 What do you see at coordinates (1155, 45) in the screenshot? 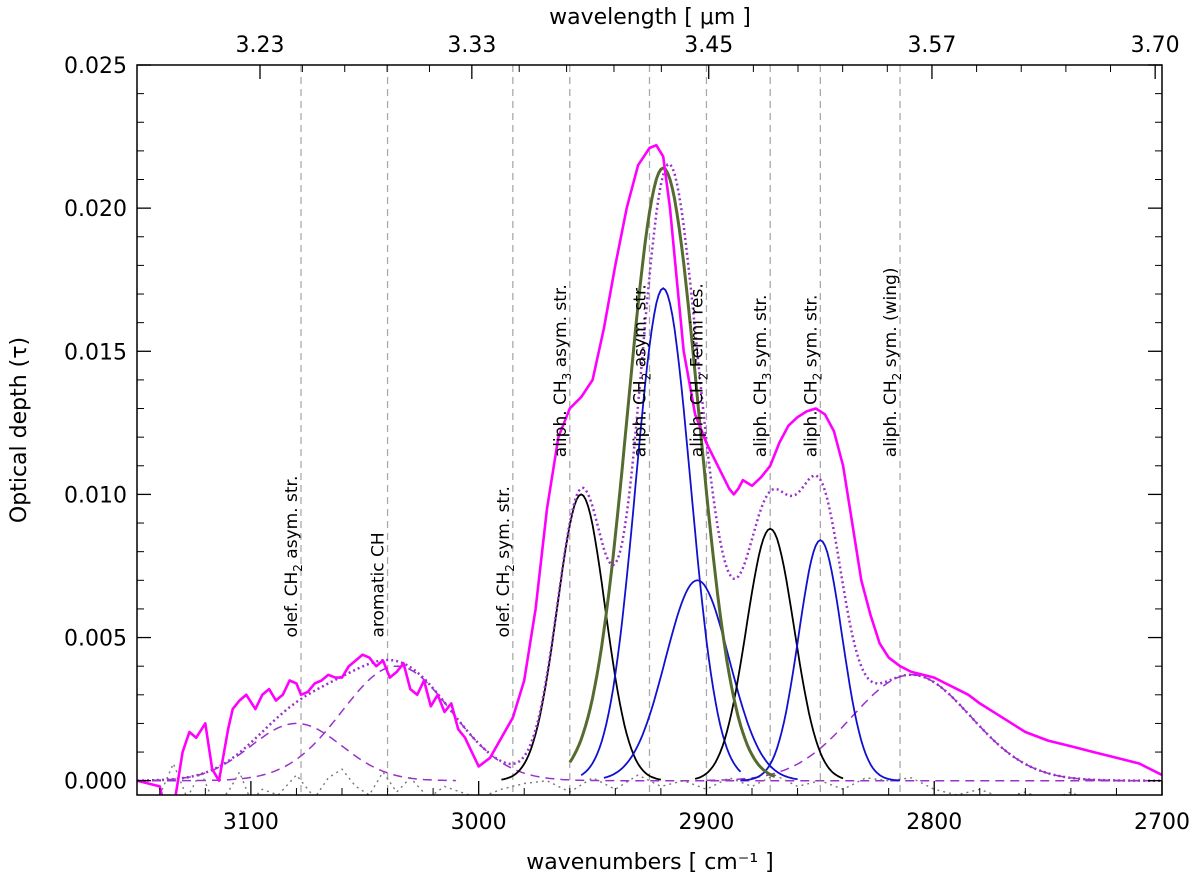
I see `top-tick-label: 3.70` at bounding box center [1155, 45].